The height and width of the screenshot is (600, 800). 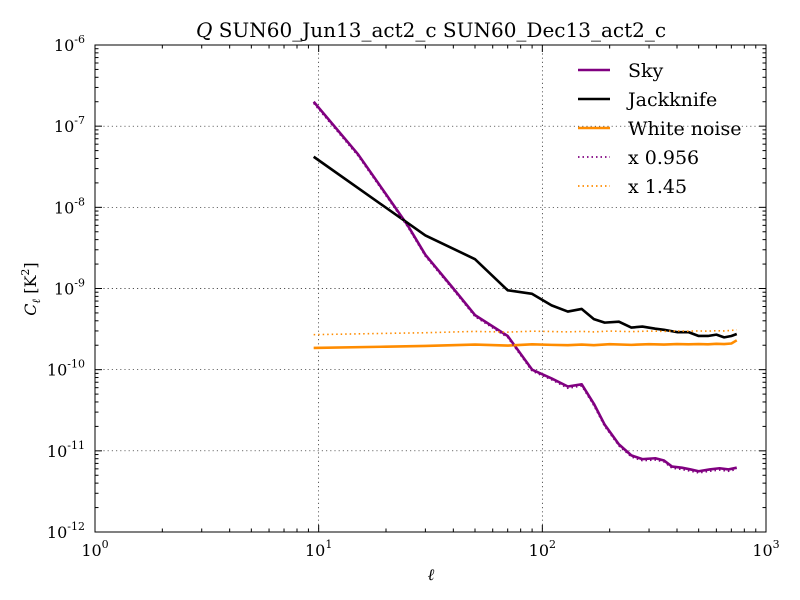 I want to click on legend: Sky Jackknife White noise x 0.956 x 1.45, so click(x=660, y=129).